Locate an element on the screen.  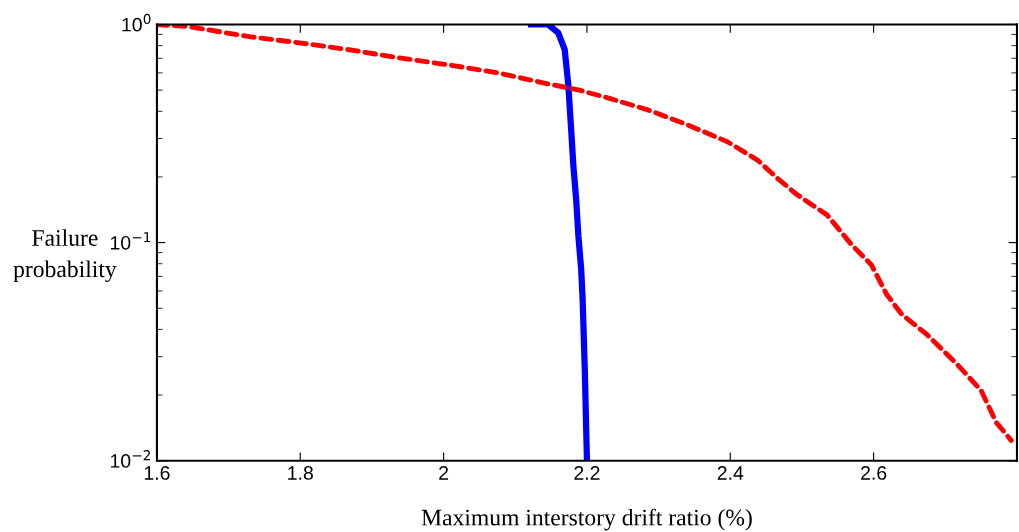
x-tick-label: 1.8 is located at coordinates (300, 473).